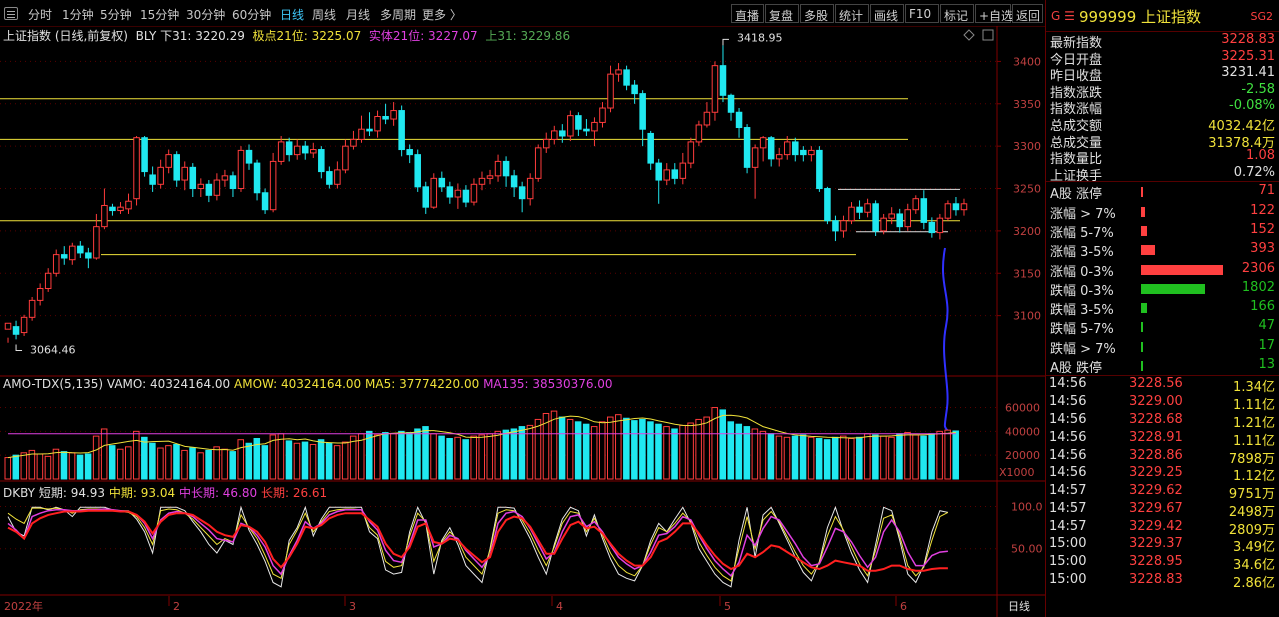  I want to click on tab-10: 更多 〉, so click(442, 15).